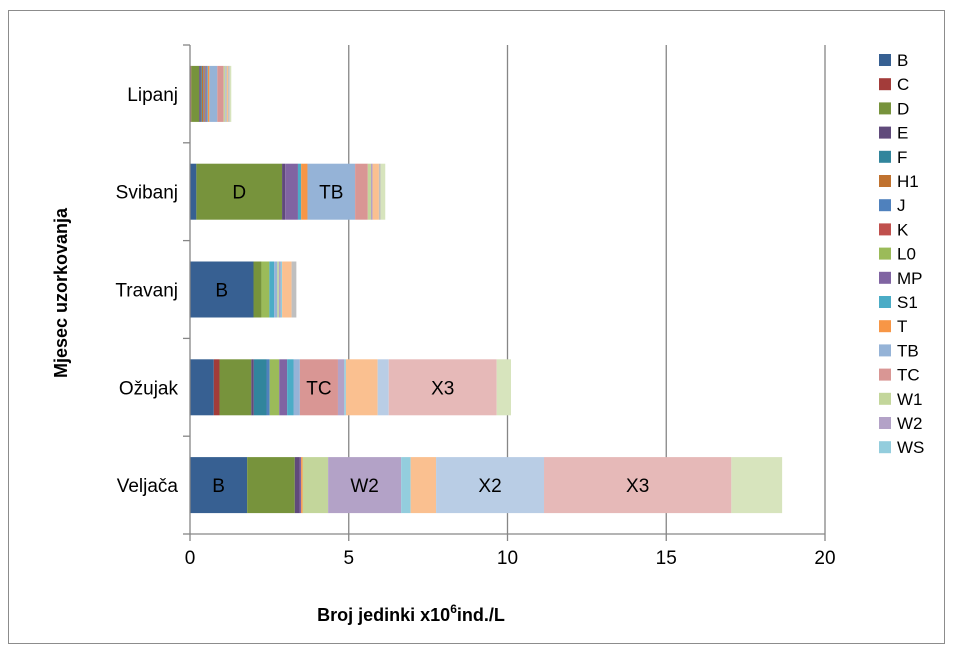  Describe the element at coordinates (885, 229) in the screenshot. I see `legend-swatch-k` at that location.